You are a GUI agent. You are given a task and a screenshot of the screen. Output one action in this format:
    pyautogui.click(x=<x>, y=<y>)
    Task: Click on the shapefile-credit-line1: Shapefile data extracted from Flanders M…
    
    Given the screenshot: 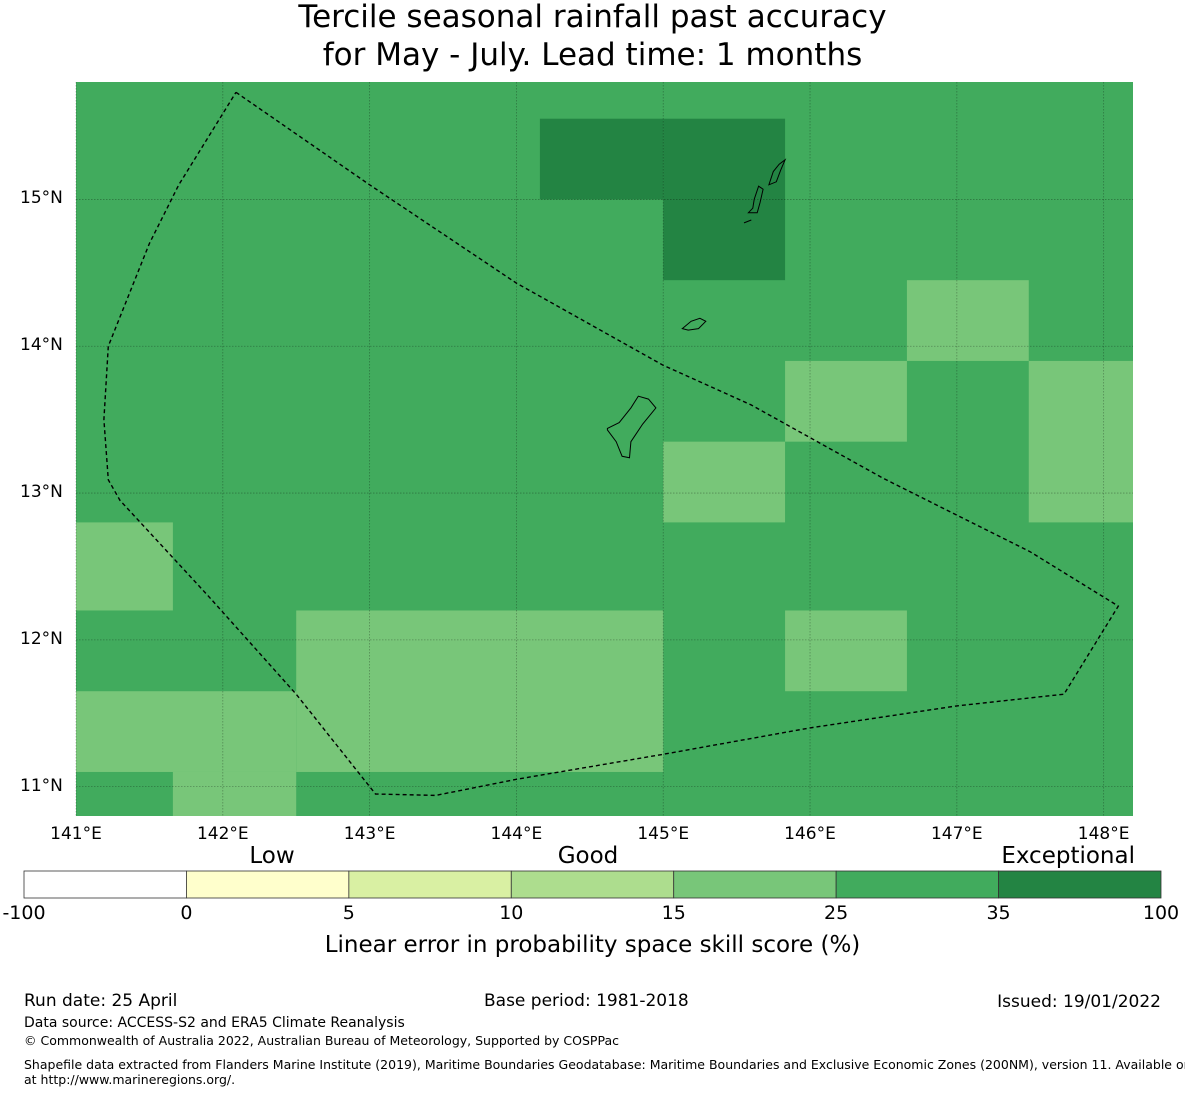 What is the action you would take?
    pyautogui.click(x=604, y=1064)
    